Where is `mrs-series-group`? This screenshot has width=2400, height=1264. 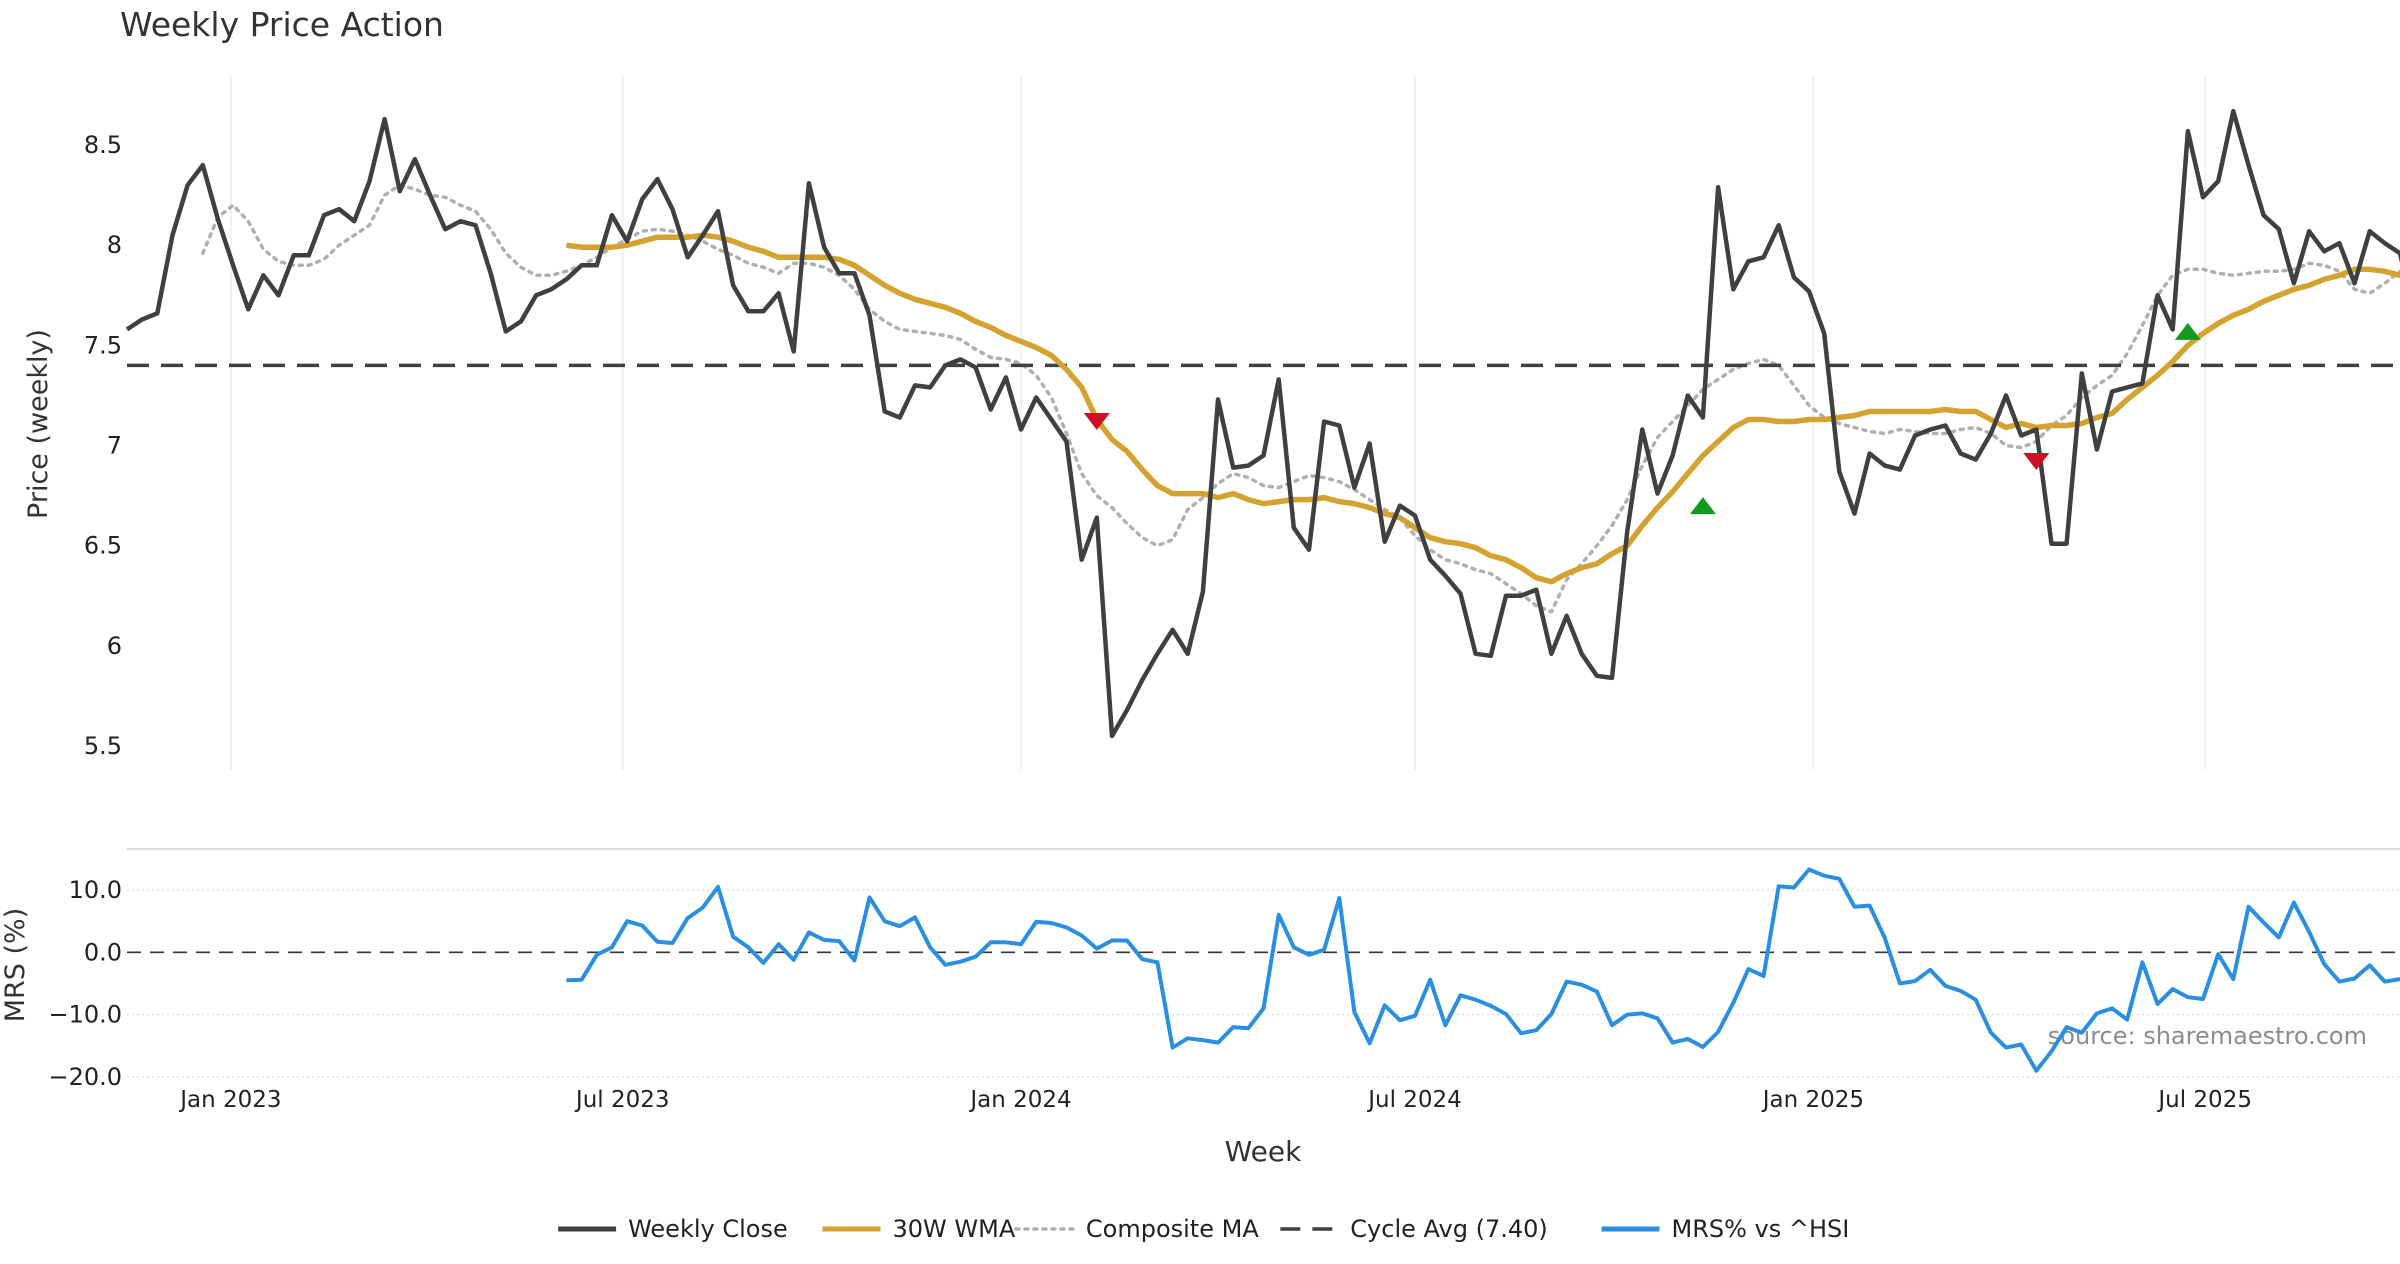
mrs-series-group is located at coordinates (1483, 970).